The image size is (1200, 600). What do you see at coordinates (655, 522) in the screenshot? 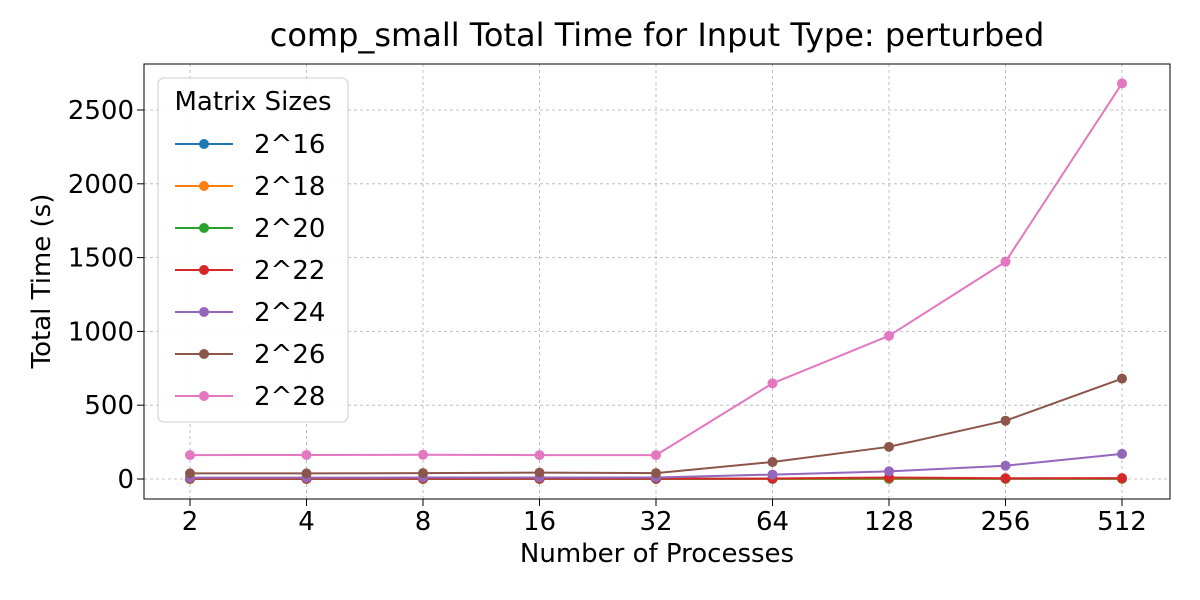
I see `x-tick-label: 32` at bounding box center [655, 522].